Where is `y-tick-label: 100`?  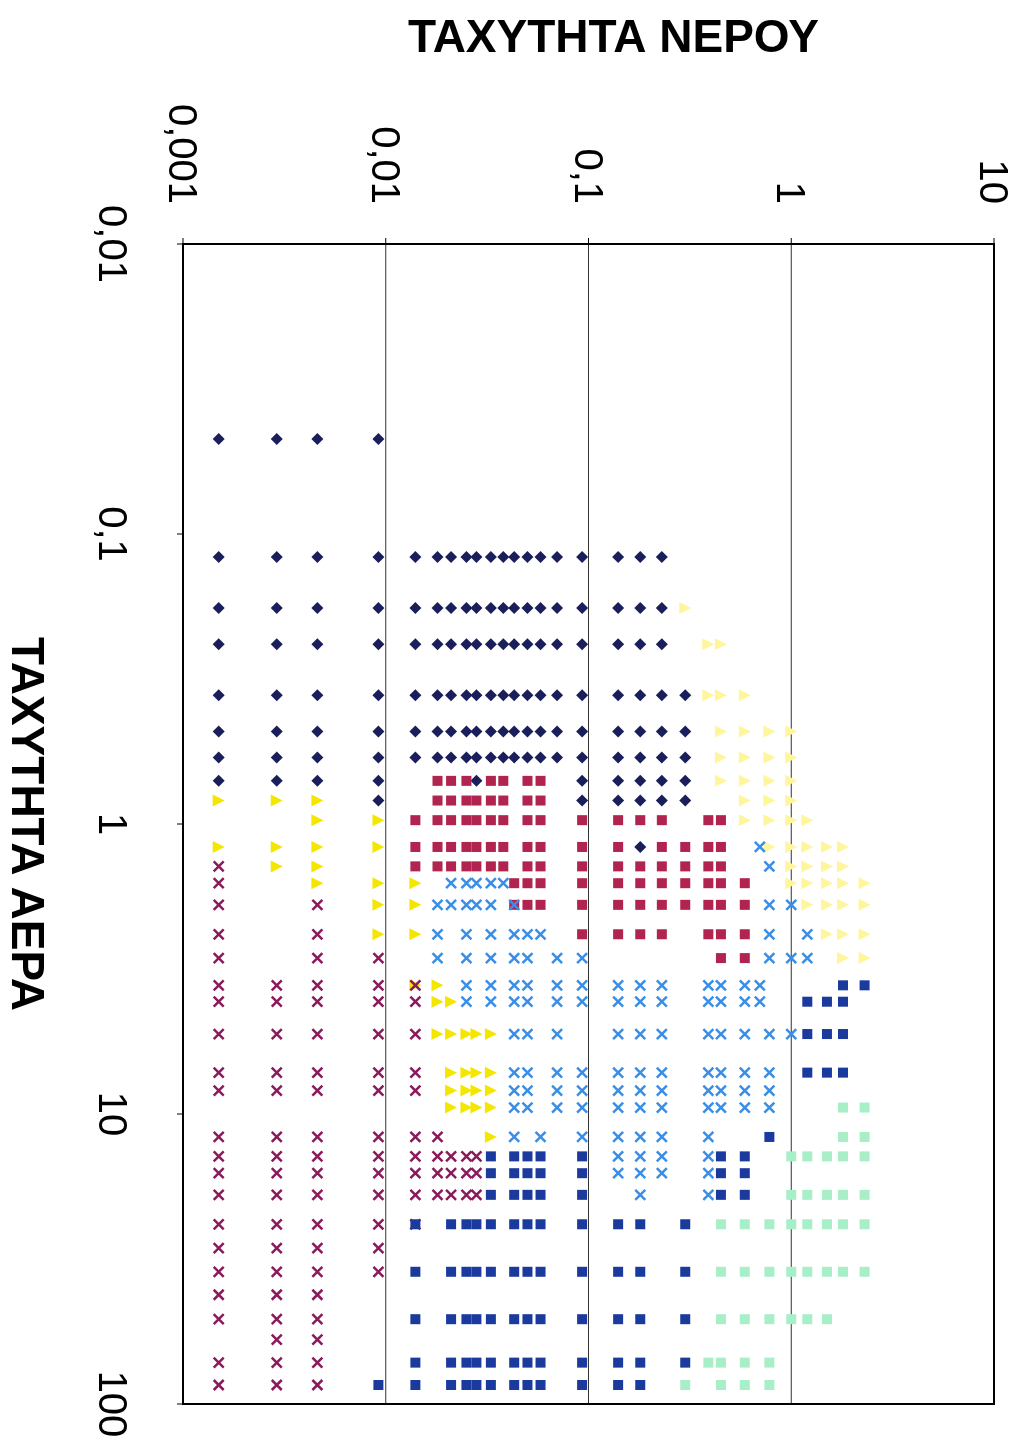 y-tick-label: 100 is located at coordinates (113, 1404).